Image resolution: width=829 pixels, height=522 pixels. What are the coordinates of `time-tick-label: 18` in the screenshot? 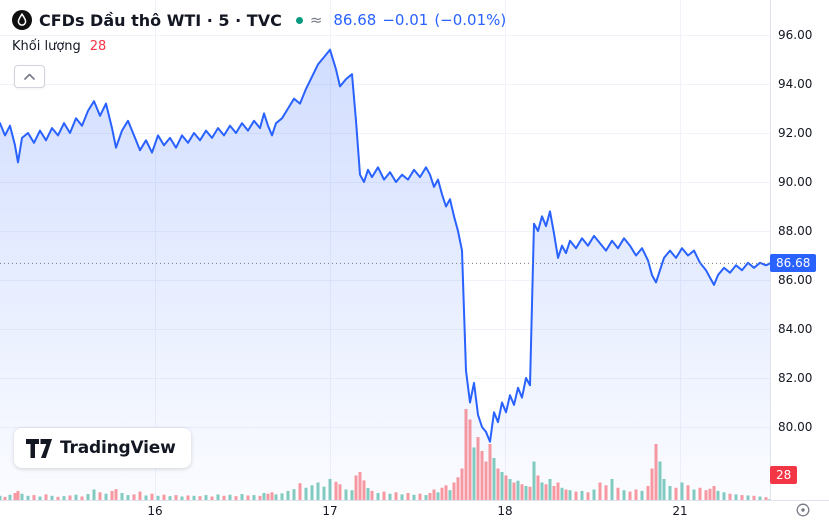 It's located at (505, 511).